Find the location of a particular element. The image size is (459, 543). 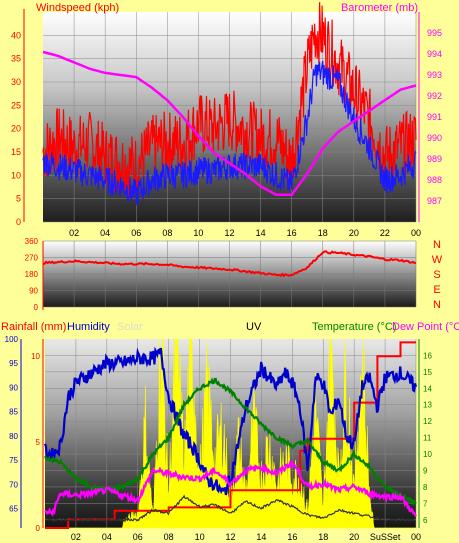

humidity-tick-label: 90 is located at coordinates (13, 387).